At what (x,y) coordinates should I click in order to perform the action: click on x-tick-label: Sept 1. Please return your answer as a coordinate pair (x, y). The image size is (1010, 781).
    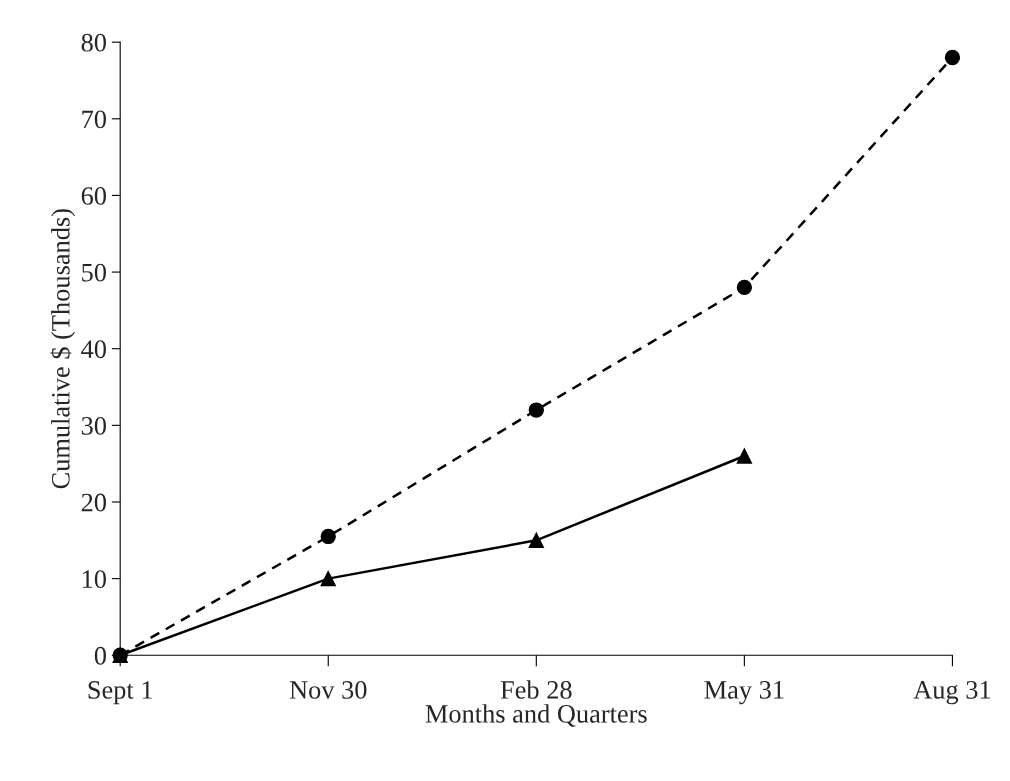
    Looking at the image, I should click on (120, 693).